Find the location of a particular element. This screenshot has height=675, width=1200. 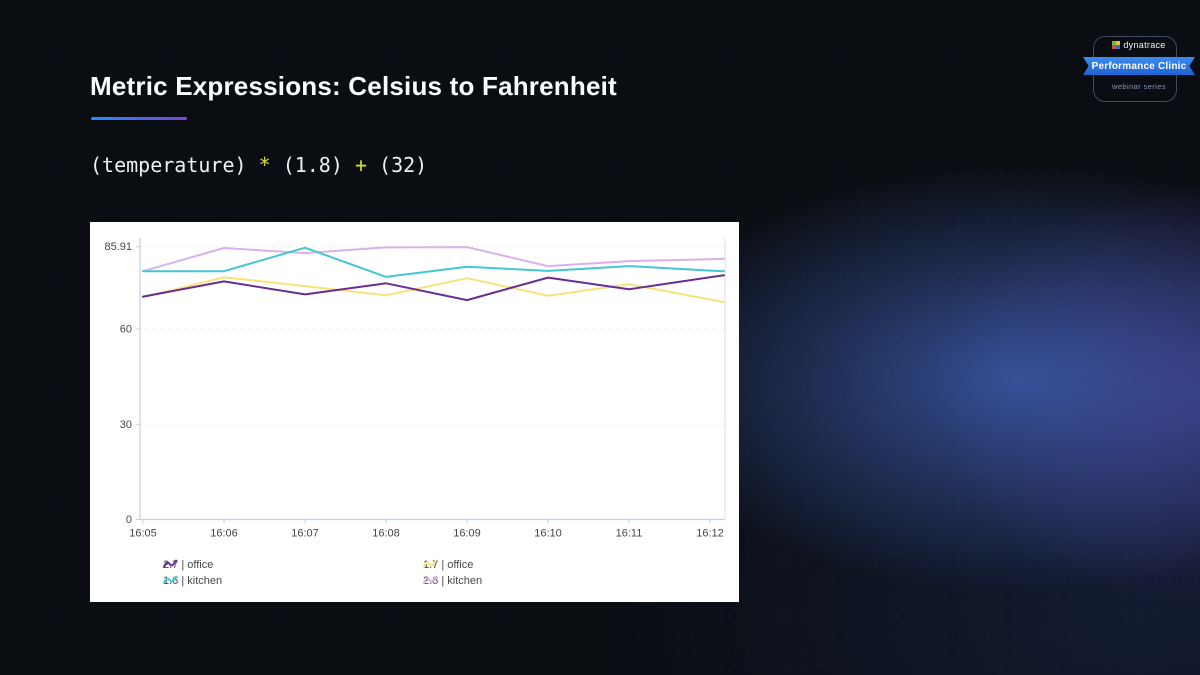

expression-segment: + is located at coordinates (360, 165).